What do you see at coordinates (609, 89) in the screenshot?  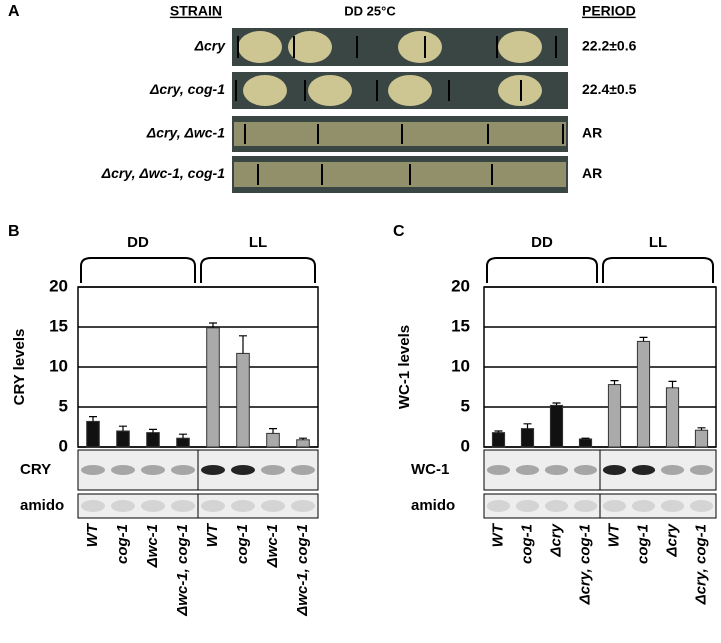 I see `period-label: 22.4±0.5` at bounding box center [609, 89].